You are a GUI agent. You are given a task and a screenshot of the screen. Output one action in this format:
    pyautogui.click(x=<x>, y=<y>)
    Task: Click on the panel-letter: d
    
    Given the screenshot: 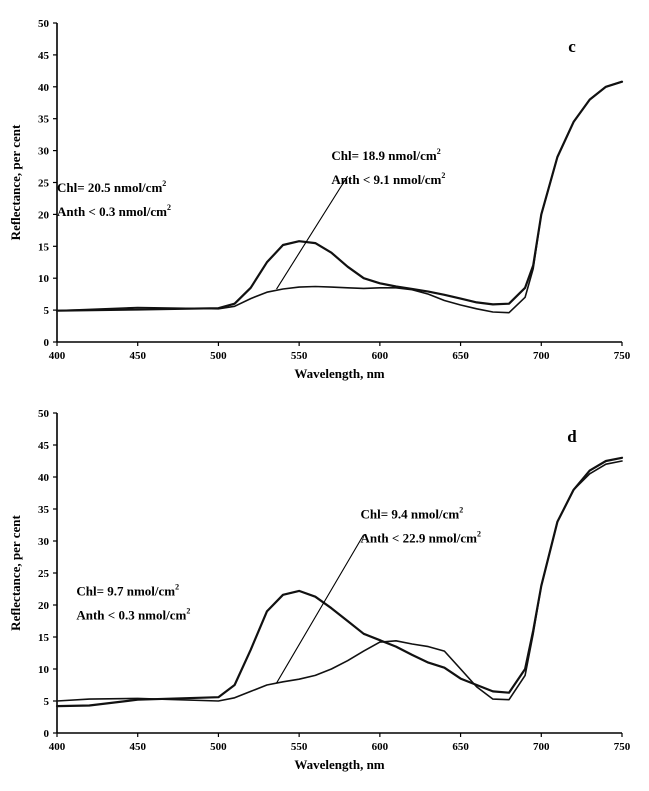 What is the action you would take?
    pyautogui.click(x=572, y=436)
    